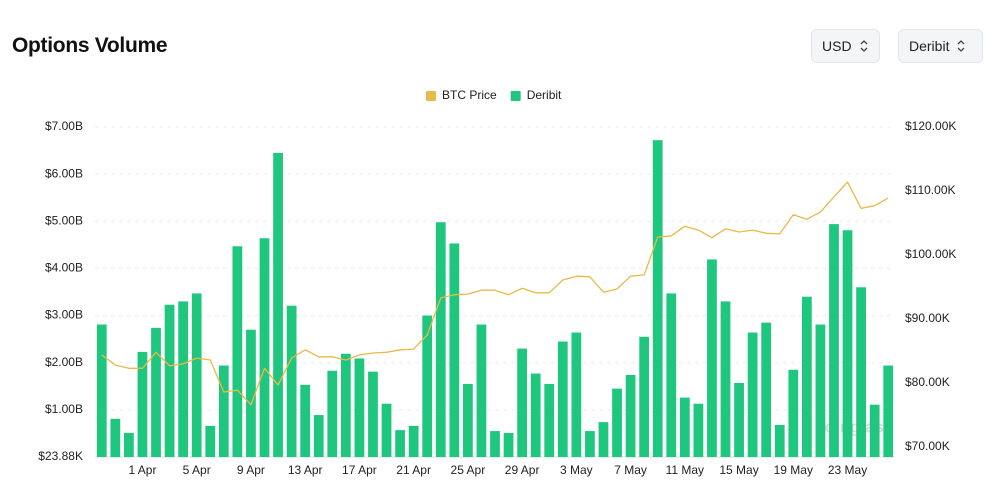  What do you see at coordinates (64, 173) in the screenshot?
I see `y-tick-label: $6.00B` at bounding box center [64, 173].